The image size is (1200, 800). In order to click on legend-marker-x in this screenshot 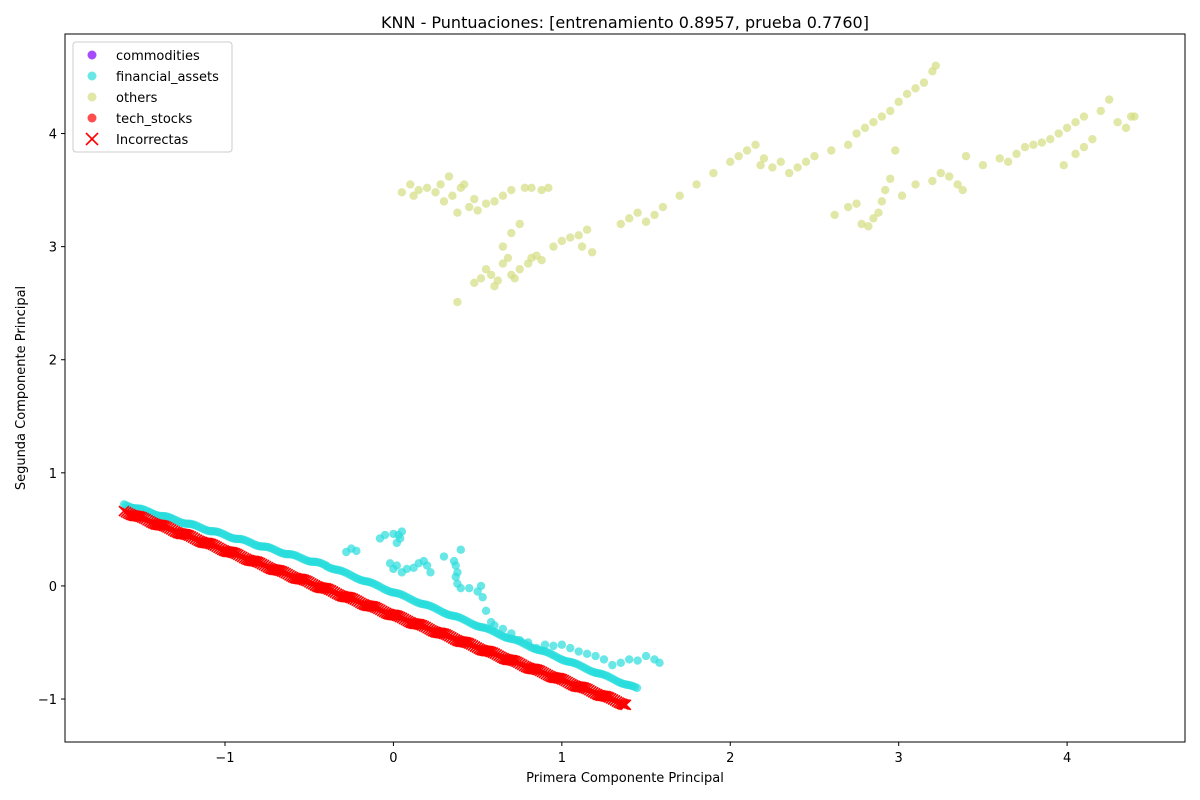, I will do `click(92, 139)`.